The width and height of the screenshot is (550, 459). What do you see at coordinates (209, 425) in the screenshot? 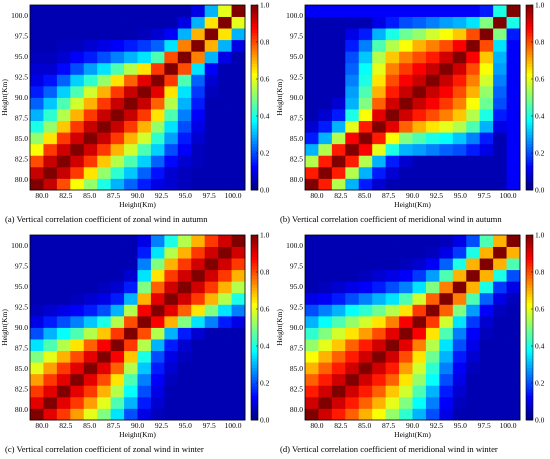
I see `x-tick-label: 97.5` at bounding box center [209, 425].